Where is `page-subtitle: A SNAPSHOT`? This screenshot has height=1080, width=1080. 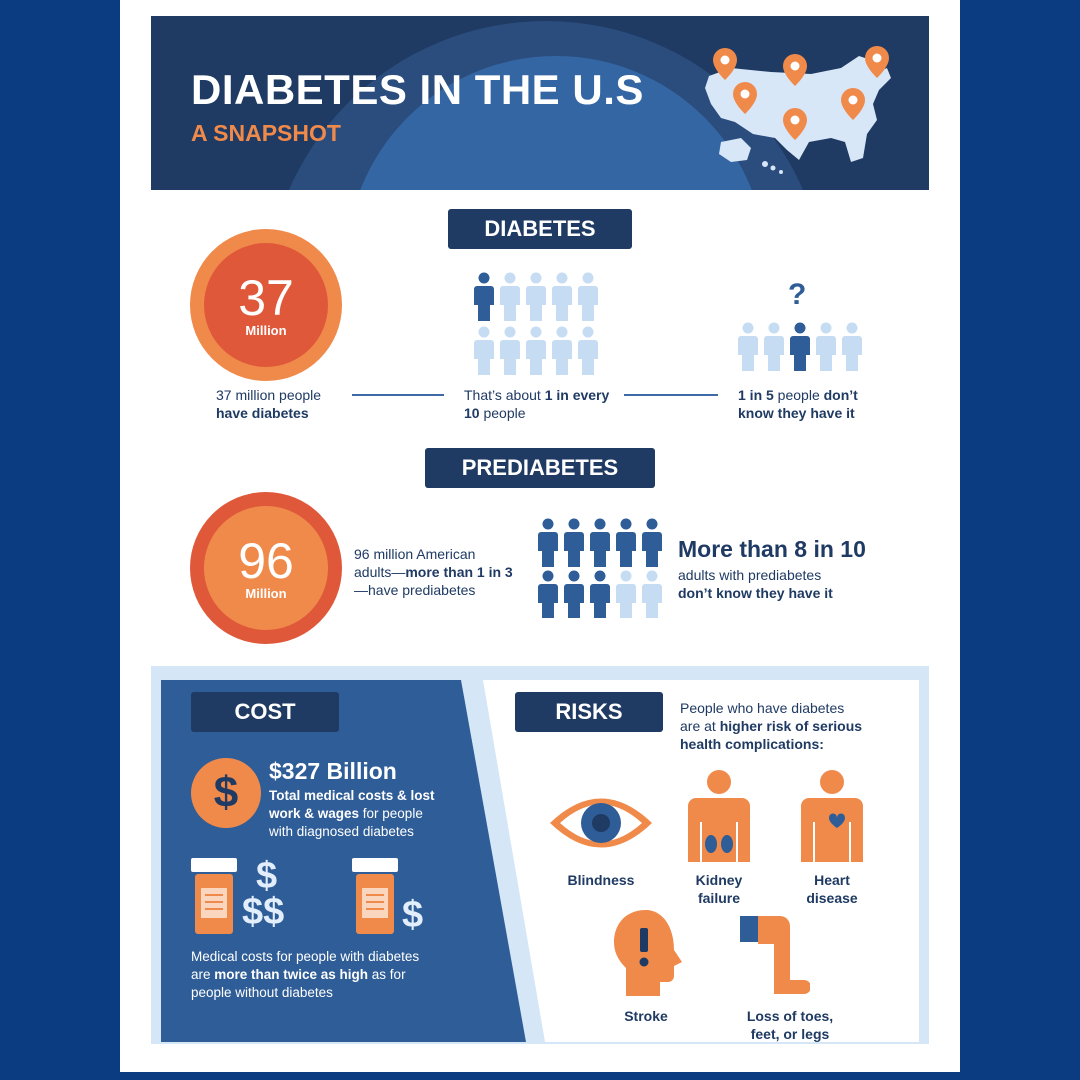
page-subtitle: A SNAPSHOT is located at coordinates (266, 133).